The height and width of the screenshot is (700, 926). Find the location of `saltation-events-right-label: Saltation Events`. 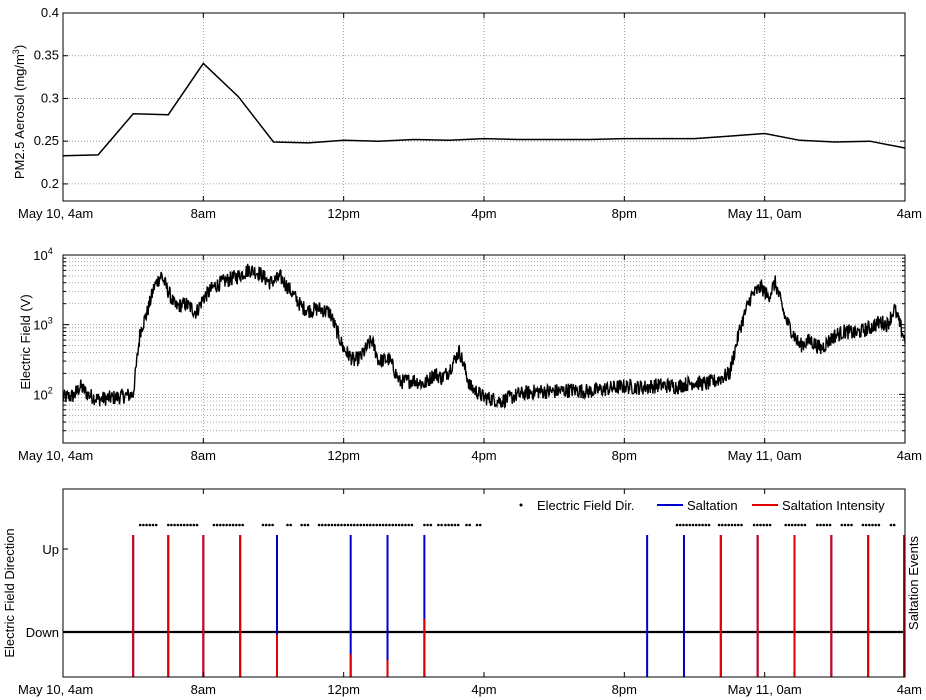

saltation-events-right-label: Saltation Events is located at coordinates (913, 583).